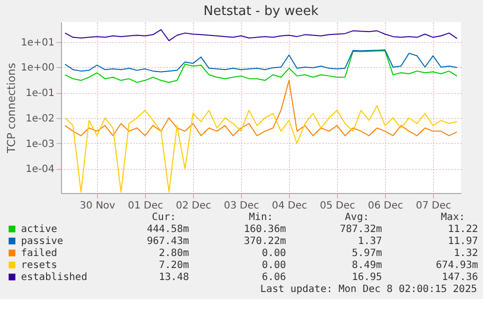 The width and height of the screenshot is (497, 323). I want to click on text: 2.80m, so click(173, 253).